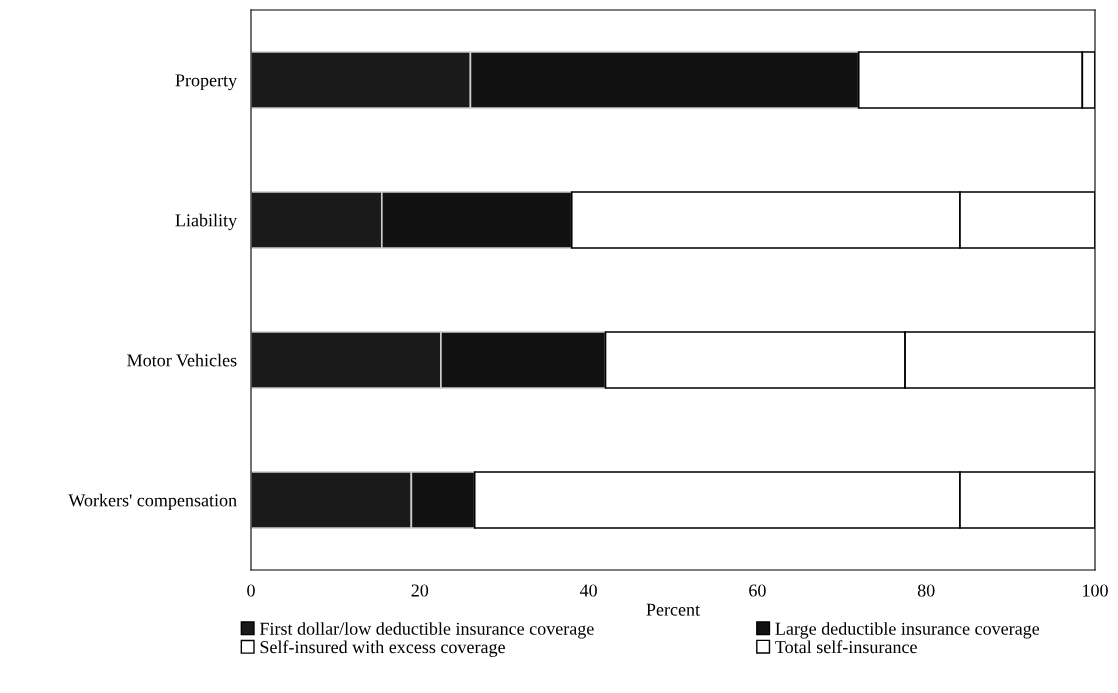  I want to click on legend-label: Large deductible insurance coverage, so click(907, 630).